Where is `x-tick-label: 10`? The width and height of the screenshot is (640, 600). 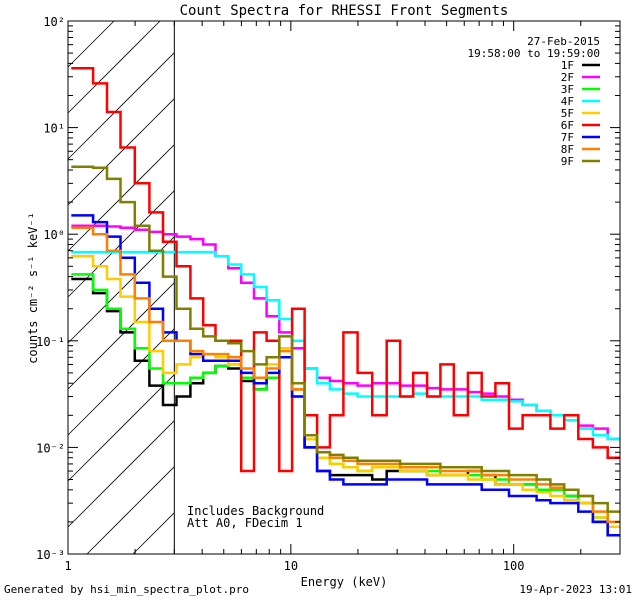 x-tick-label: 10 is located at coordinates (291, 566).